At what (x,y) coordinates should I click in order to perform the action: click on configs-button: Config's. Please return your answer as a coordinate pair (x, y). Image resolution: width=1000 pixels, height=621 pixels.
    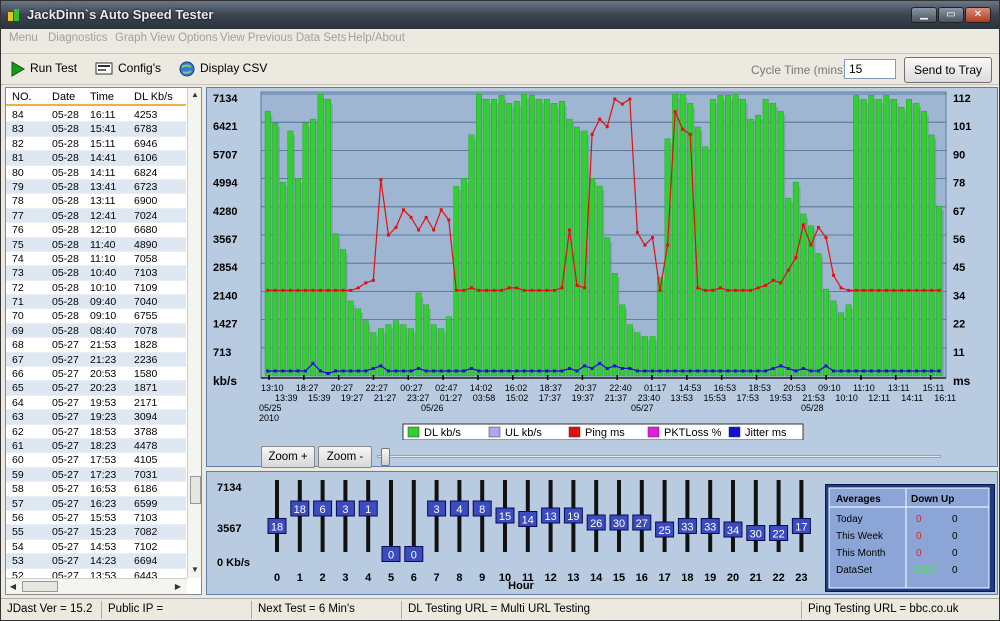
    Looking at the image, I should click on (128, 69).